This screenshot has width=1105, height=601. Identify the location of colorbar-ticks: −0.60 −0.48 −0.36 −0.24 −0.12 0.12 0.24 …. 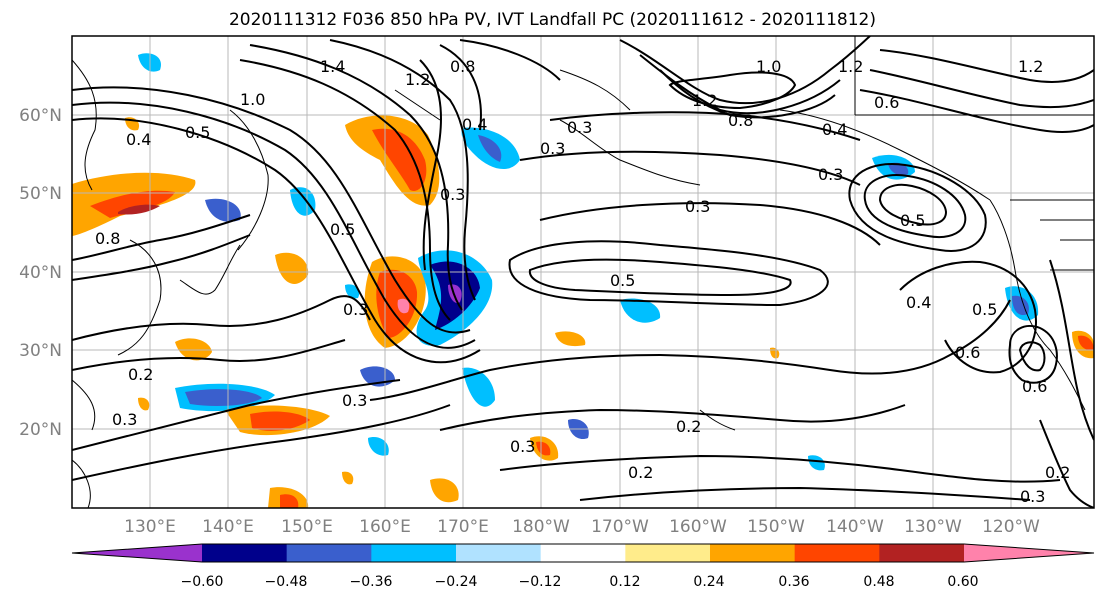
(580, 582).